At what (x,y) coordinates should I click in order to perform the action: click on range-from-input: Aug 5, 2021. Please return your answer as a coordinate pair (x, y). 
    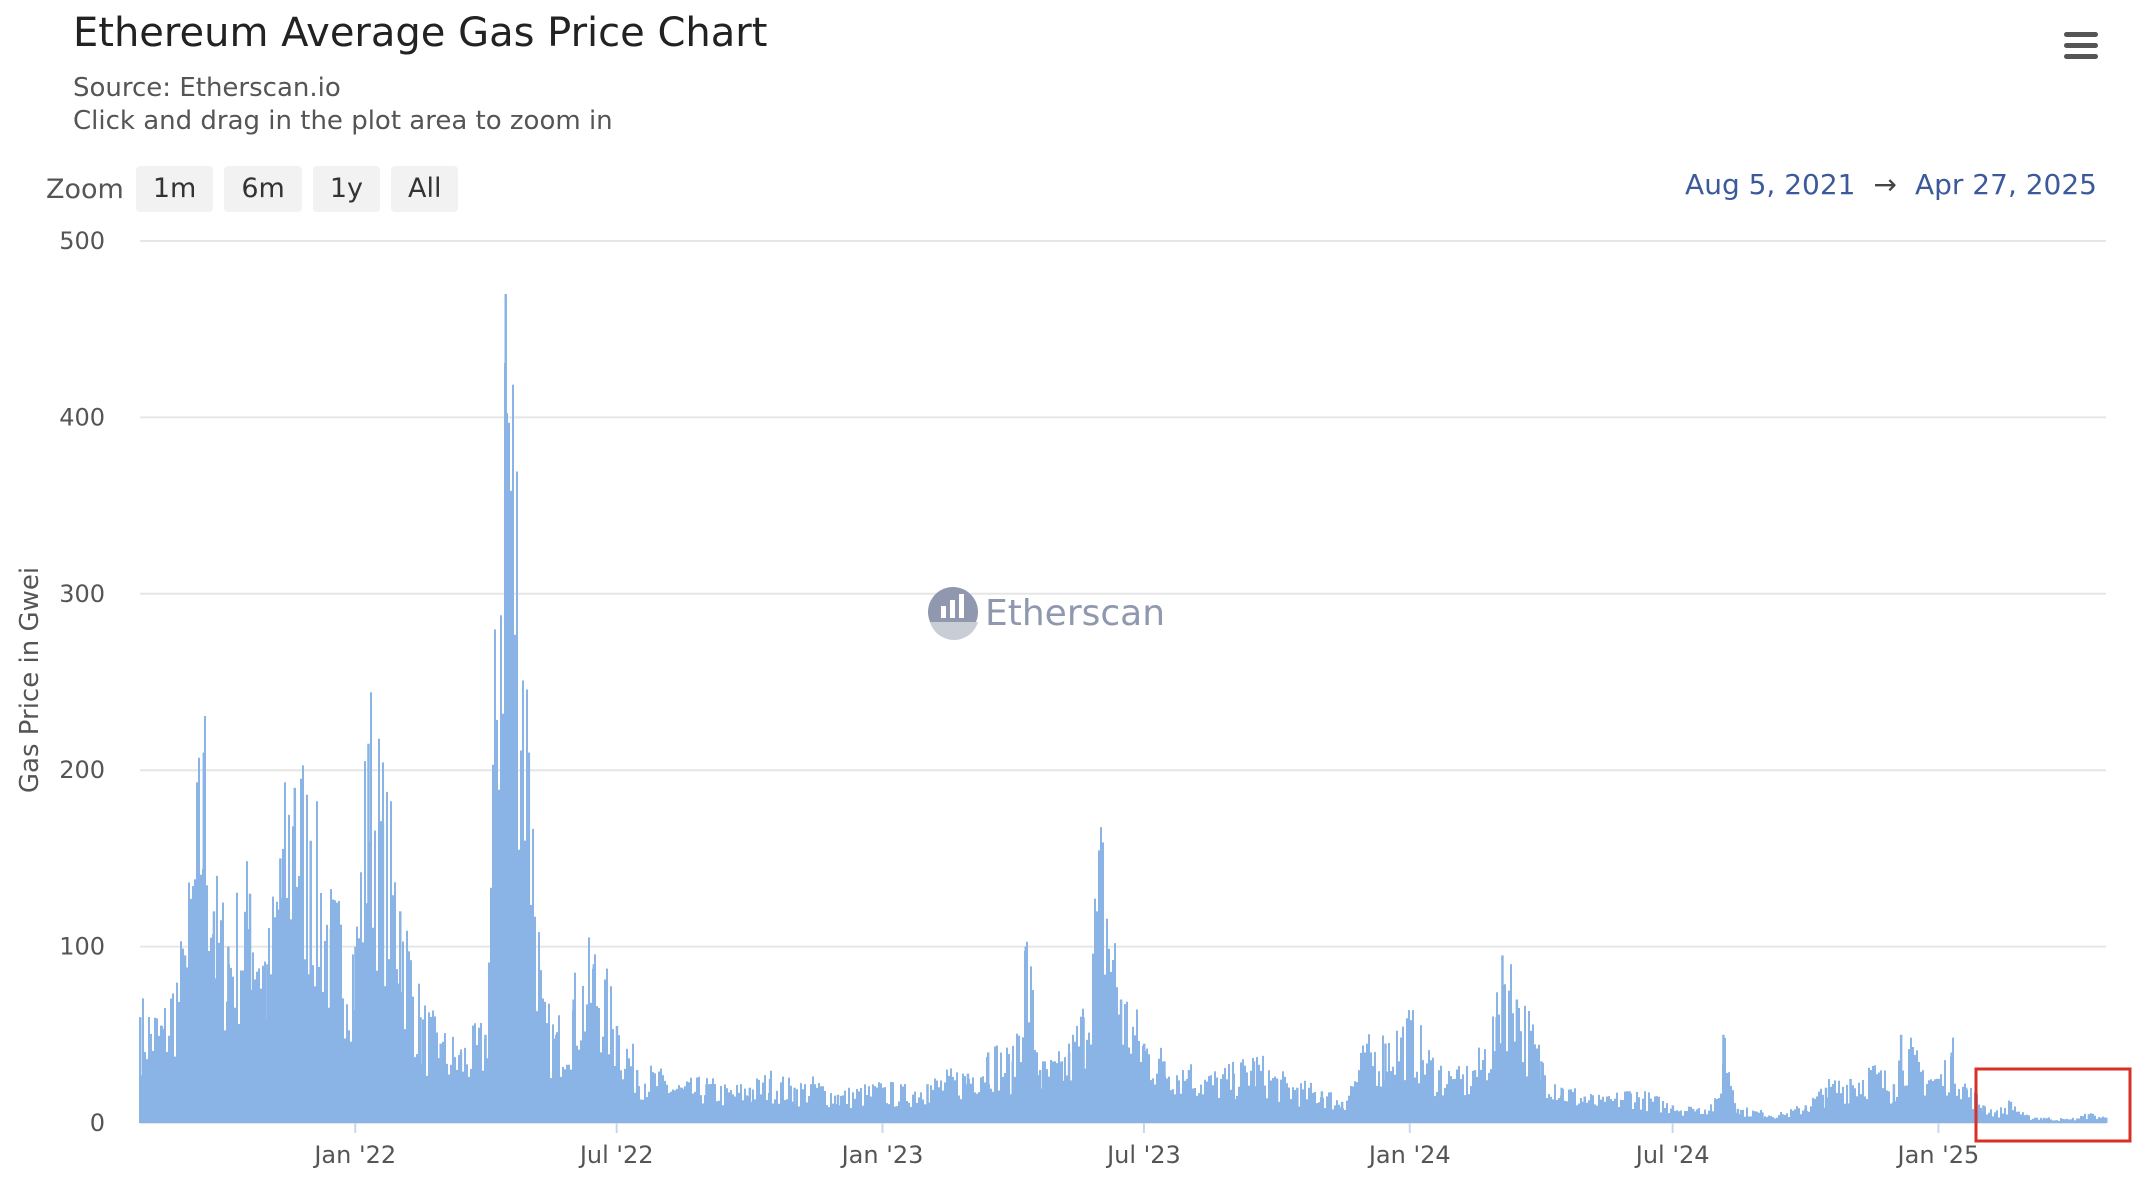
    Looking at the image, I should click on (1770, 184).